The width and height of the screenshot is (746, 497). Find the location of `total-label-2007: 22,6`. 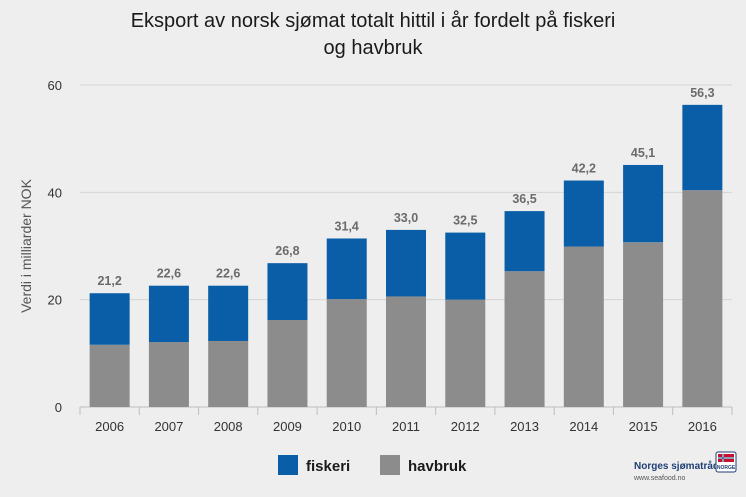

total-label-2007: 22,6 is located at coordinates (169, 274).